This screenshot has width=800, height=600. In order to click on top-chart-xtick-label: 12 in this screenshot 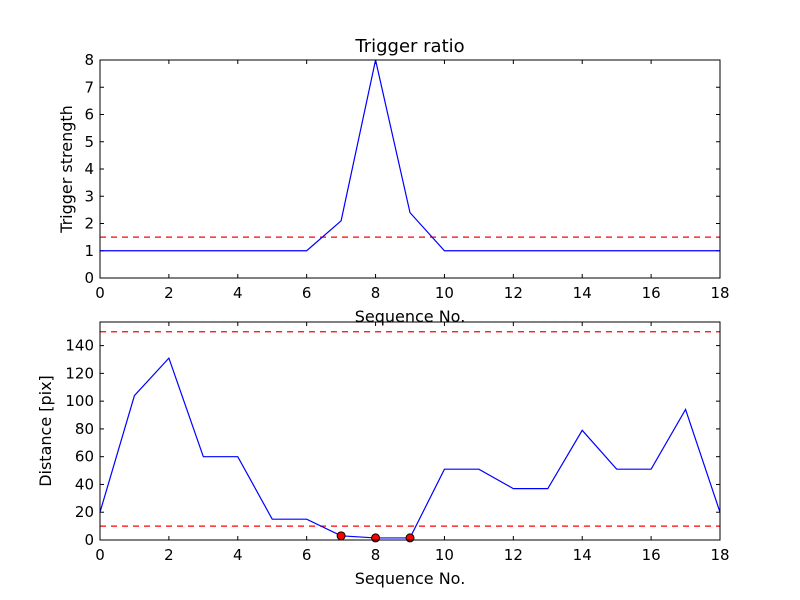, I will do `click(513, 293)`.